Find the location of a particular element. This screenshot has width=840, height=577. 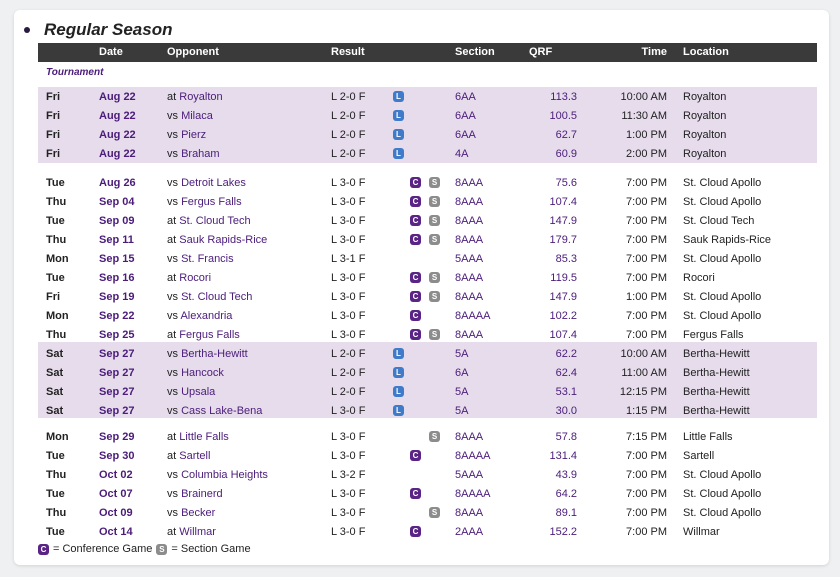

date-link: Oct 02 is located at coordinates (116, 475).